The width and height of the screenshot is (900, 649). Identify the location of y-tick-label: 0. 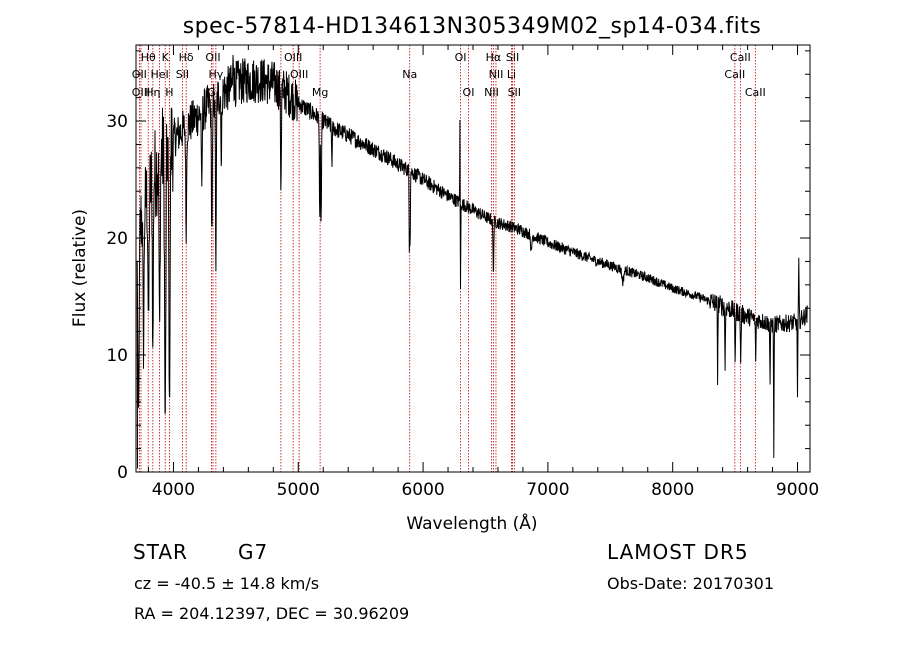
(122, 473).